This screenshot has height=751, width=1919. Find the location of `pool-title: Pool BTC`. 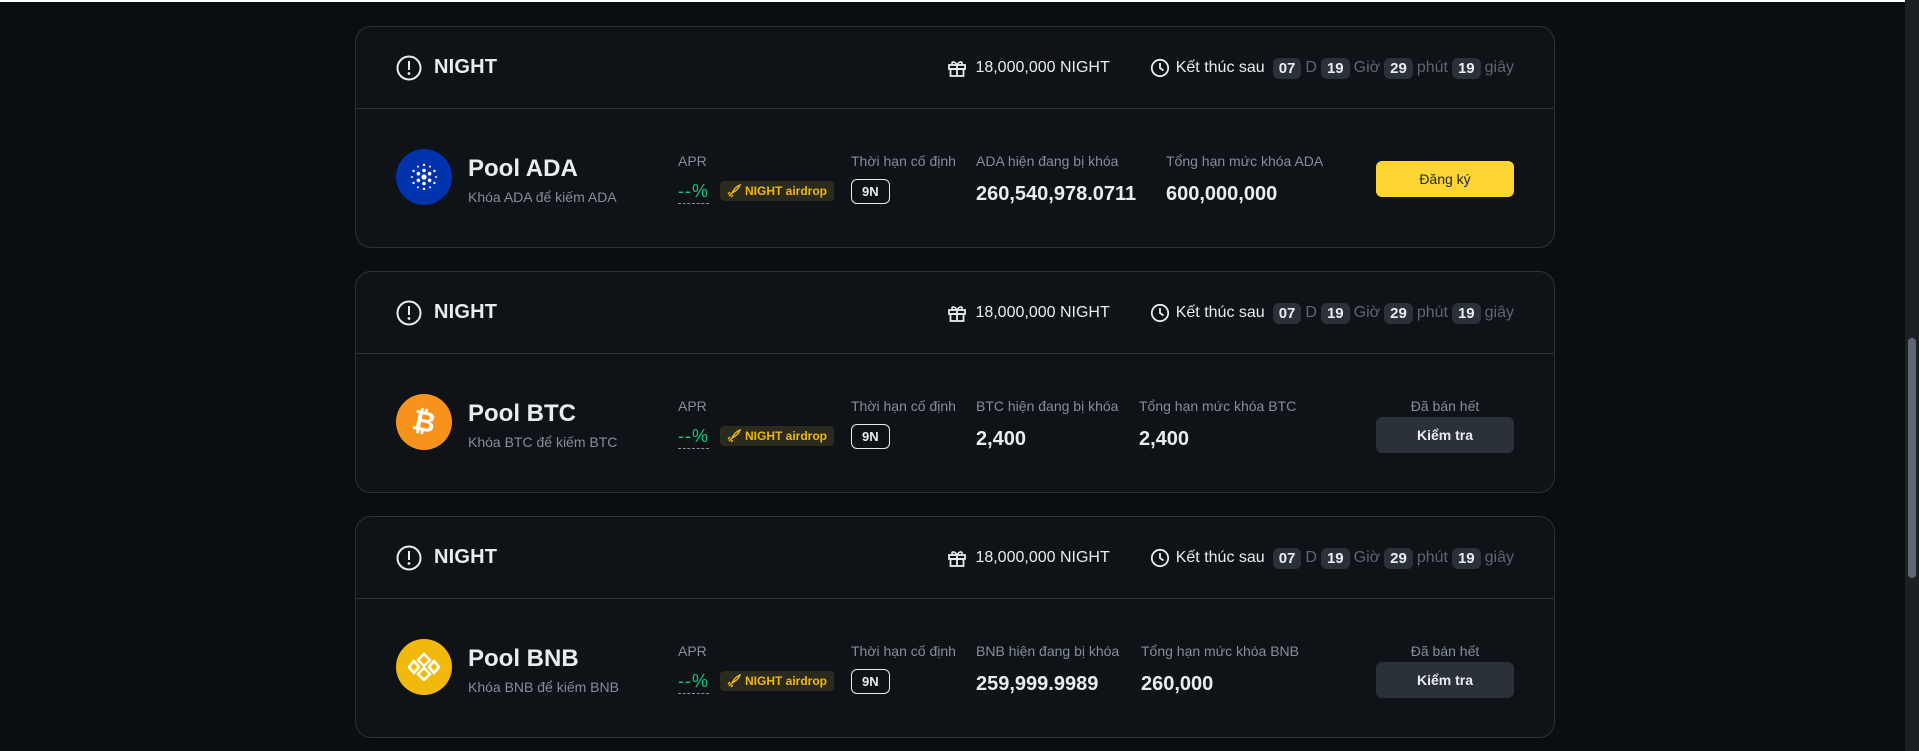

pool-title: Pool BTC is located at coordinates (522, 413).